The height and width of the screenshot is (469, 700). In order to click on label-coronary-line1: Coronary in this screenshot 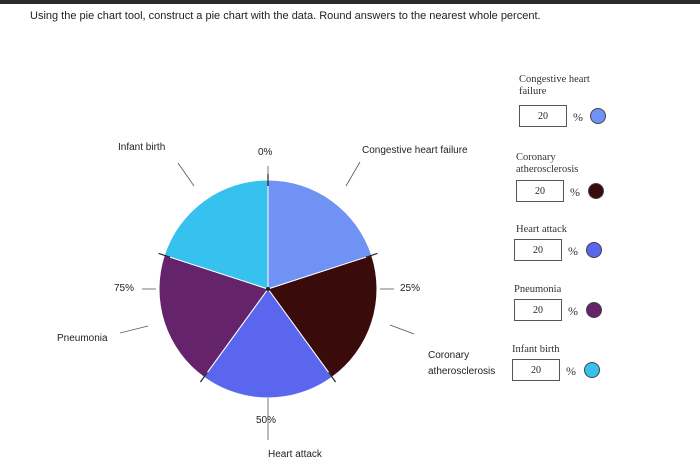, I will do `click(449, 355)`.